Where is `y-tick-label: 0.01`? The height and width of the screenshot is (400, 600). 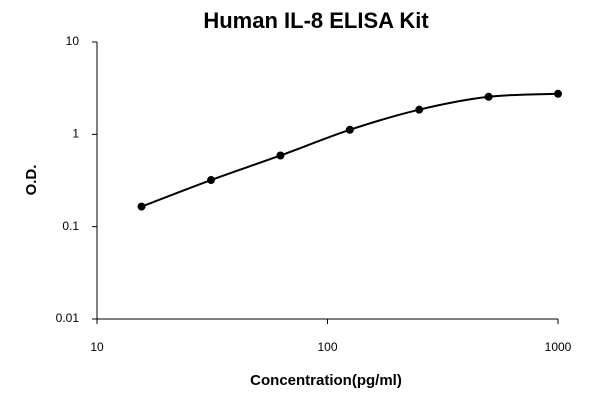
y-tick-label: 0.01 is located at coordinates (68, 318).